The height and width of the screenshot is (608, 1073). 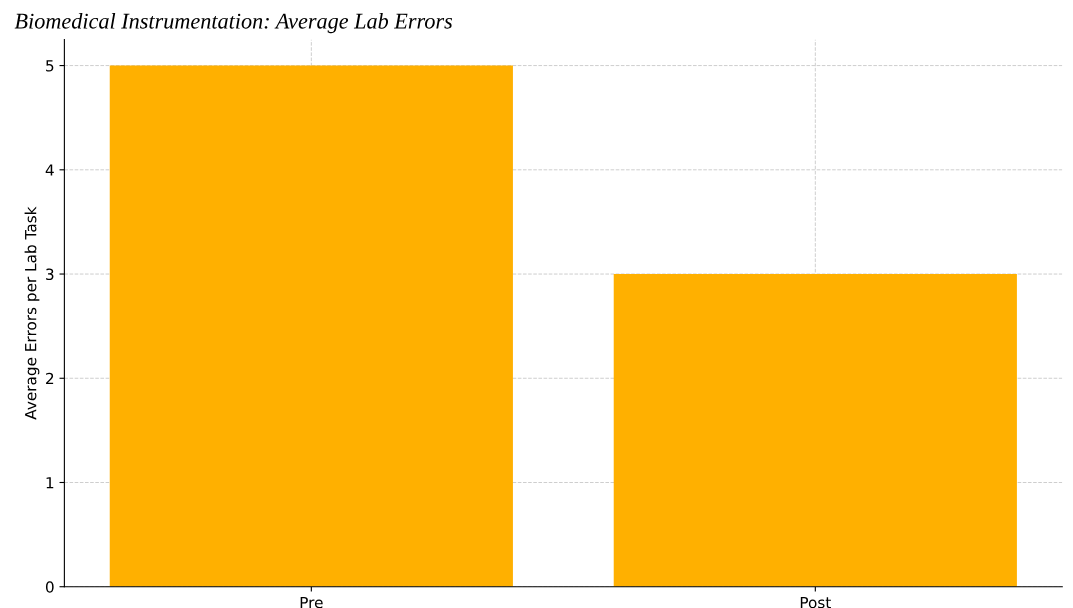 What do you see at coordinates (50, 66) in the screenshot?
I see `y-tick-label: 5` at bounding box center [50, 66].